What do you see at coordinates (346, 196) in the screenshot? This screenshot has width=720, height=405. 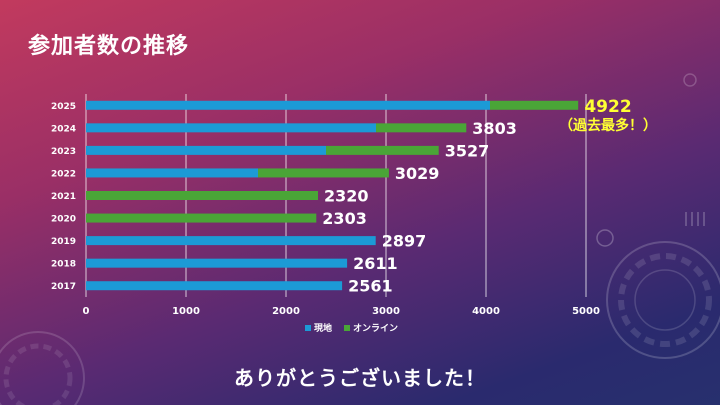 I see `total-data-label: 2320` at bounding box center [346, 196].